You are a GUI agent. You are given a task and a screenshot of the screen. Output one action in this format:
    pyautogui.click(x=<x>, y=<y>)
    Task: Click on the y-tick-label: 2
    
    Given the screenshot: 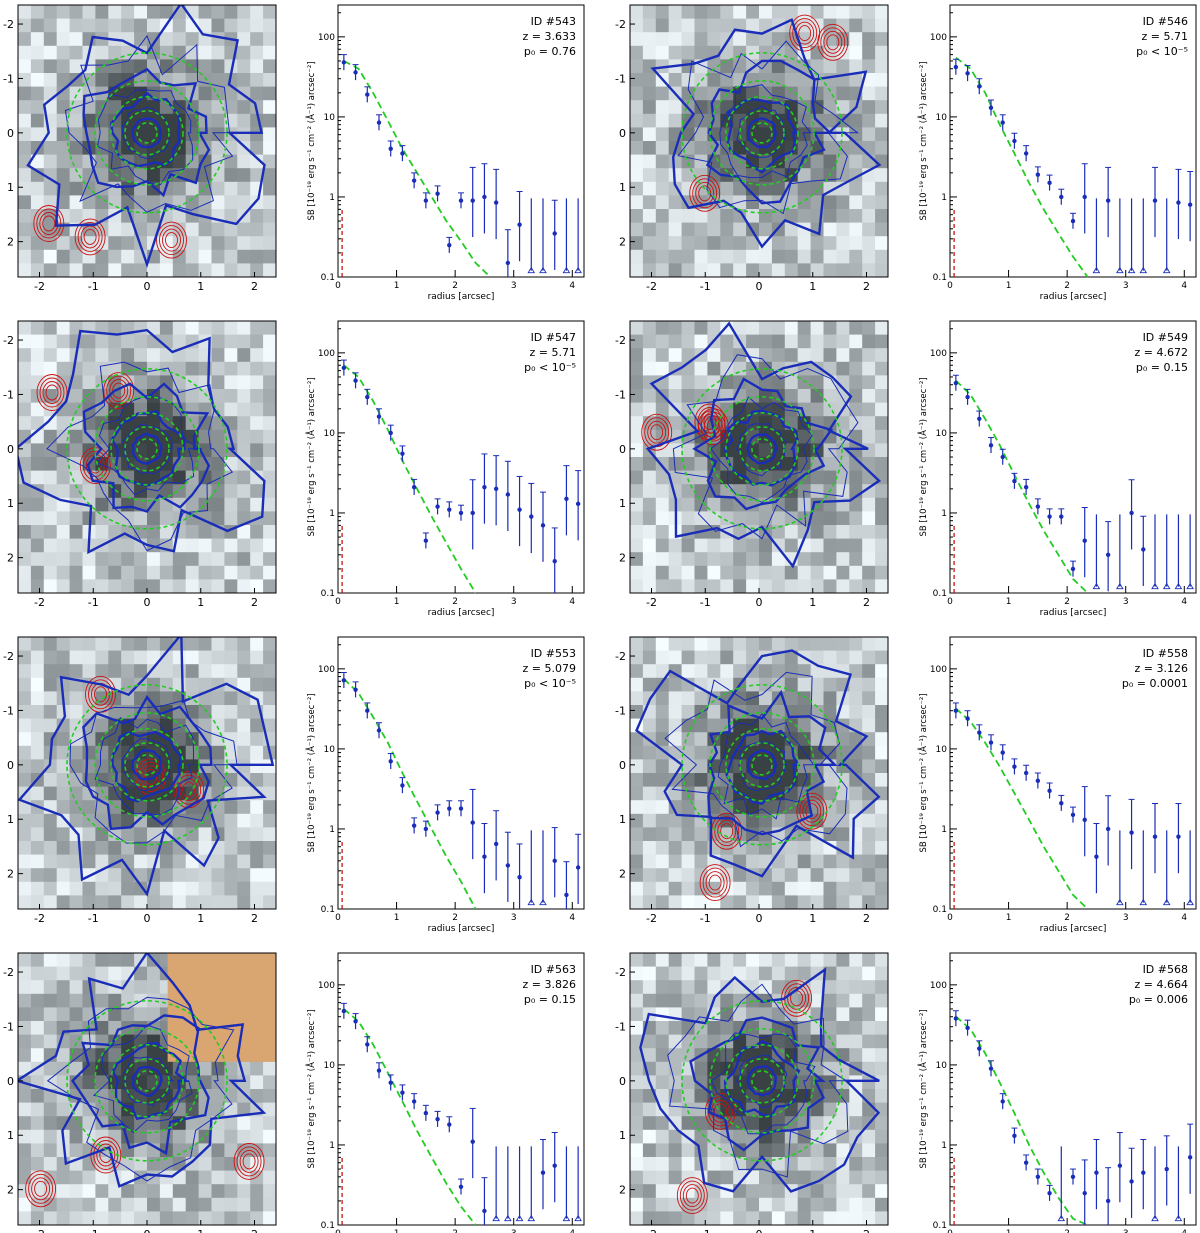 What is the action you would take?
    pyautogui.click(x=10, y=1190)
    